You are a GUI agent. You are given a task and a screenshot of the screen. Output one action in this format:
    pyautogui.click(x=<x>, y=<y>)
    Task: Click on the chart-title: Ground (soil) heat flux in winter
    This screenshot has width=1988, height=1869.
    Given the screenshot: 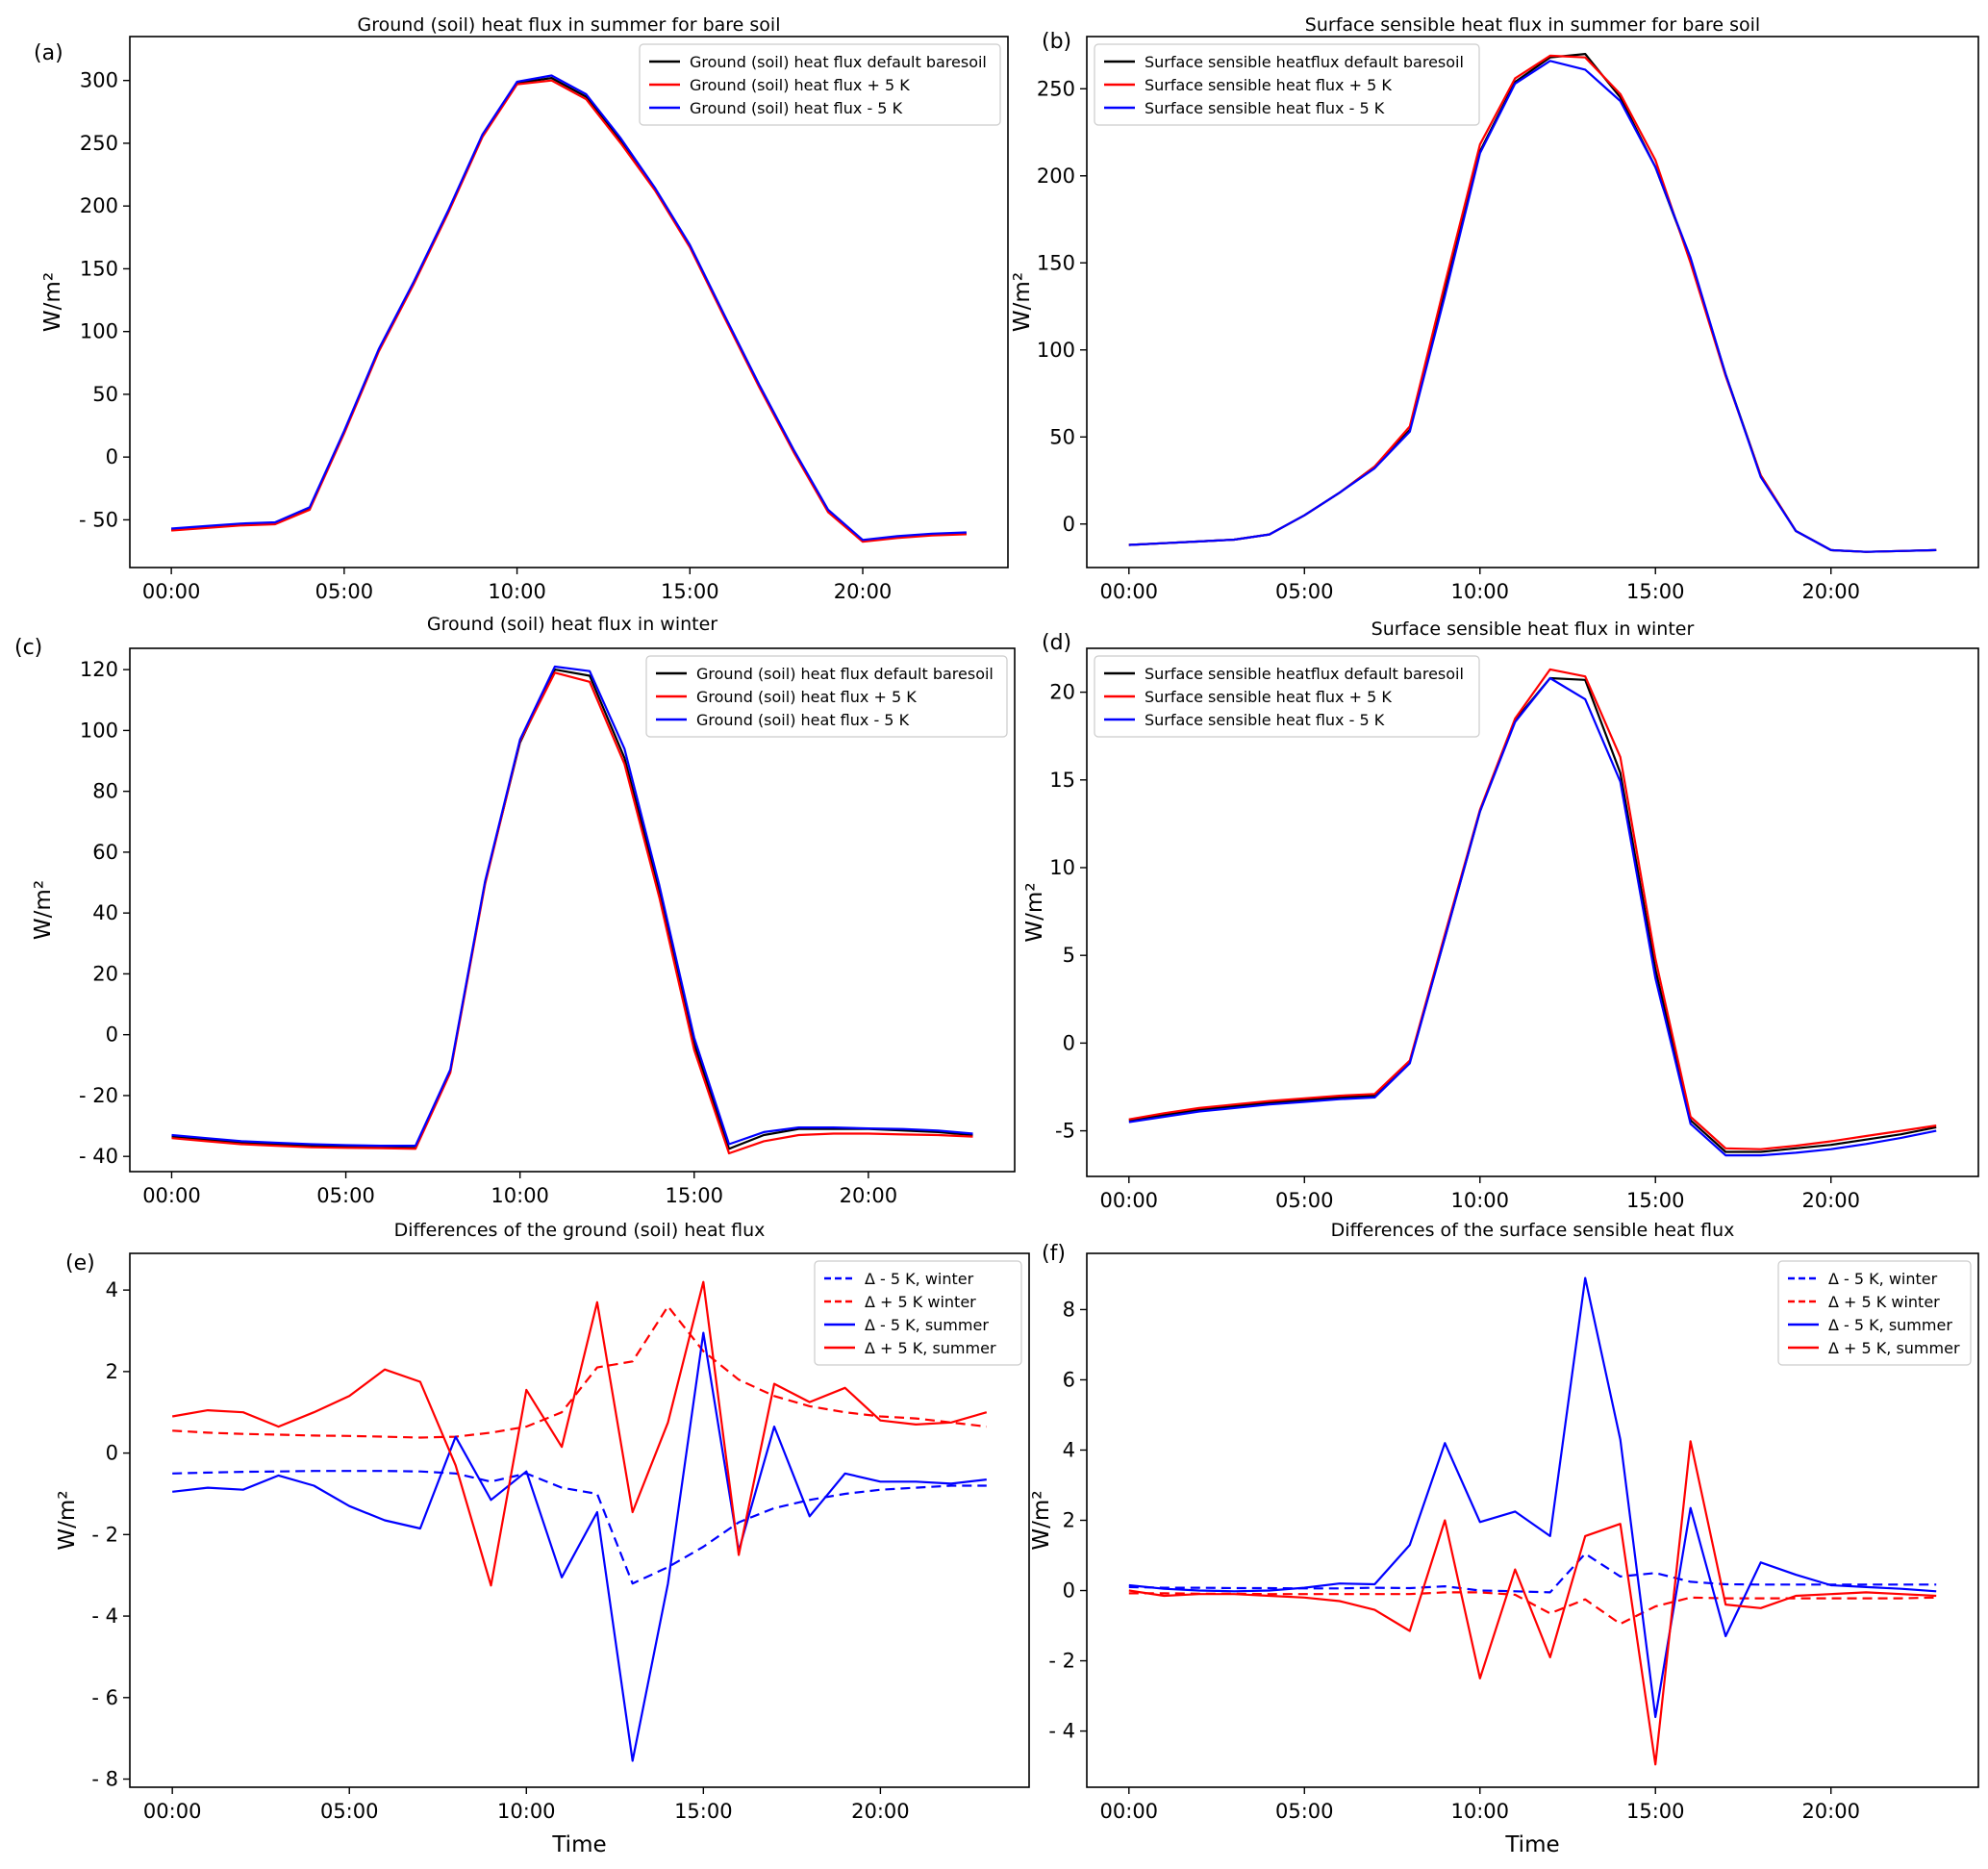 What is the action you would take?
    pyautogui.click(x=572, y=624)
    